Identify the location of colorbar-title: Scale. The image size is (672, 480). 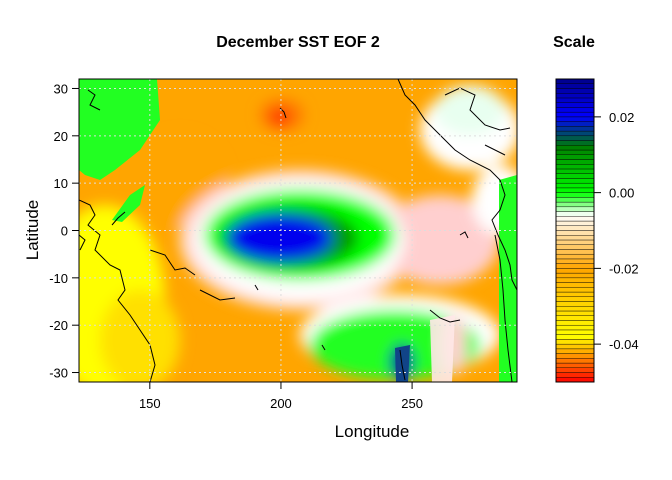
(574, 42).